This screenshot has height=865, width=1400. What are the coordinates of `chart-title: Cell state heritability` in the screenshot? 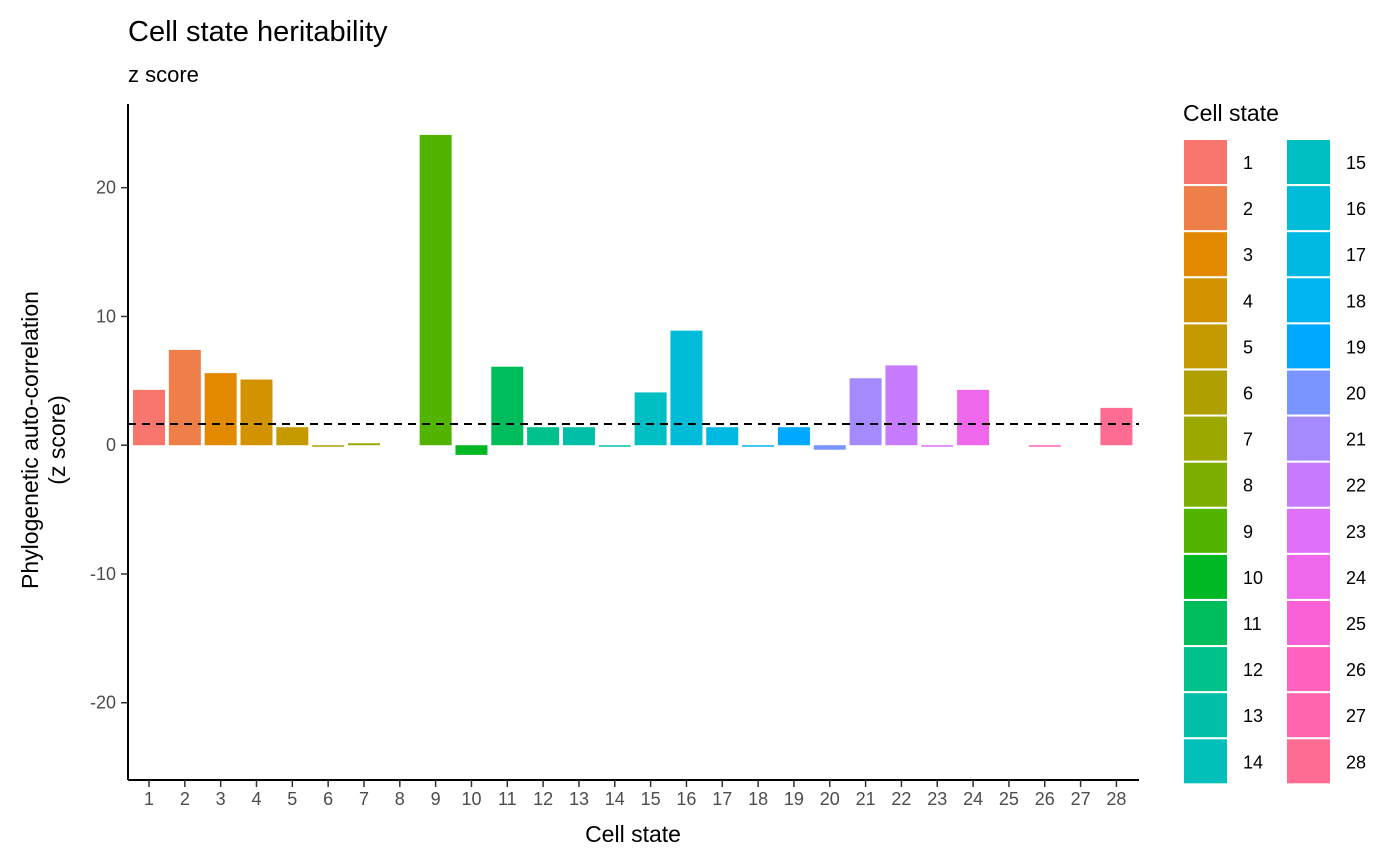 It's located at (258, 32).